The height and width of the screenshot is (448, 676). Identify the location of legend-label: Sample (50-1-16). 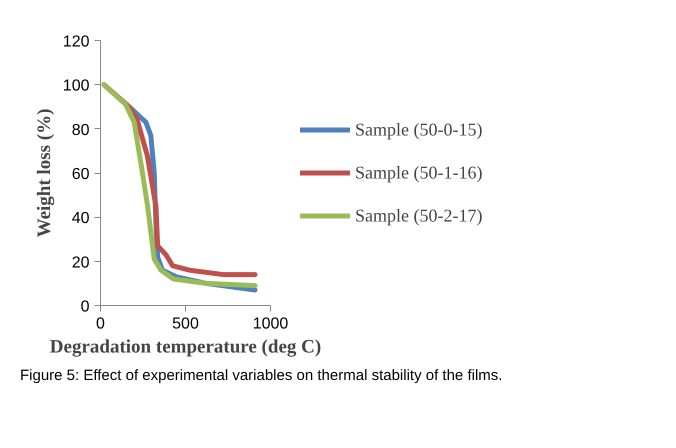
(419, 172).